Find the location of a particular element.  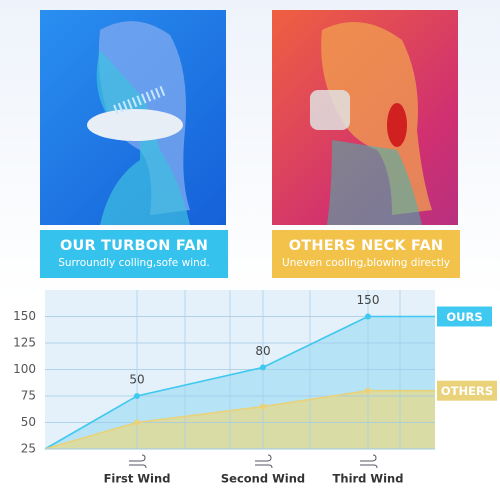

y-tick-label: 50 is located at coordinates (28, 422).